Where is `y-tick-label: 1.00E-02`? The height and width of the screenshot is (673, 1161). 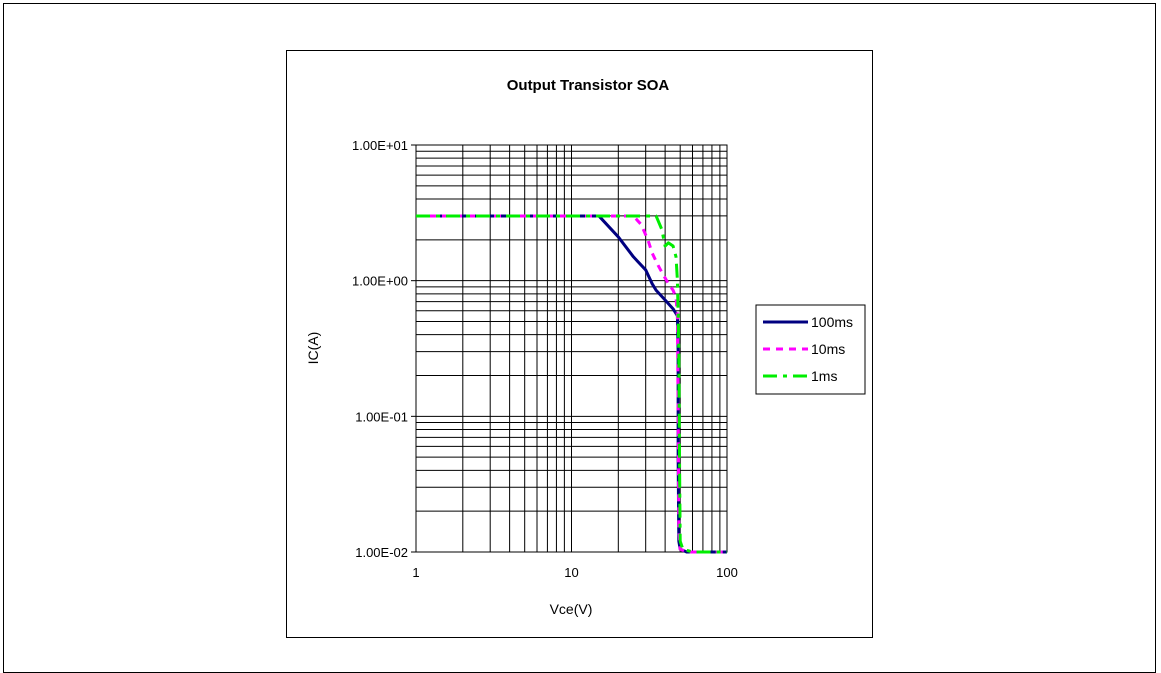
y-tick-label: 1.00E-02 is located at coordinates (381, 552).